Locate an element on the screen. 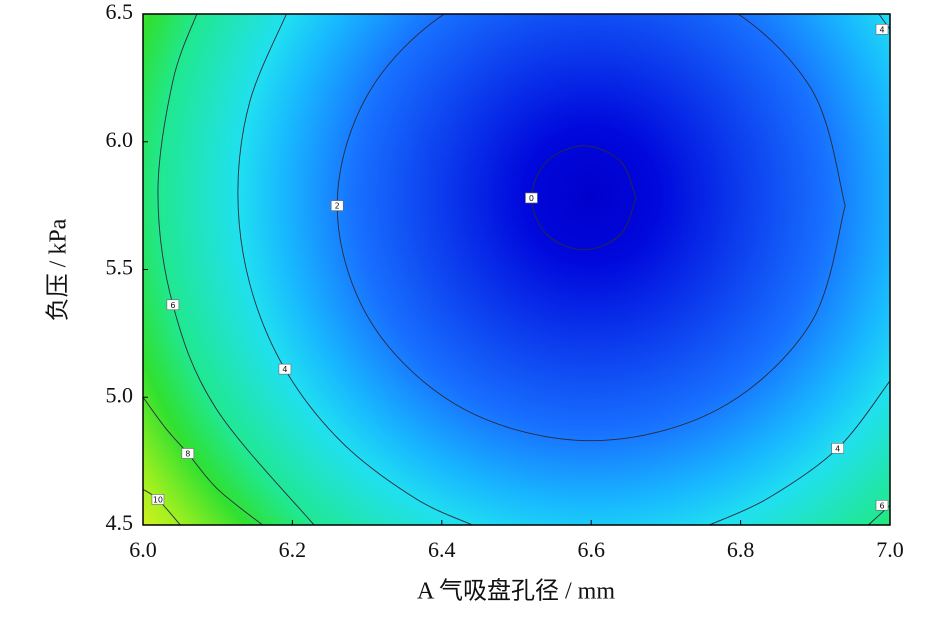 This screenshot has width=945, height=618. contour-label: 10 is located at coordinates (158, 499).